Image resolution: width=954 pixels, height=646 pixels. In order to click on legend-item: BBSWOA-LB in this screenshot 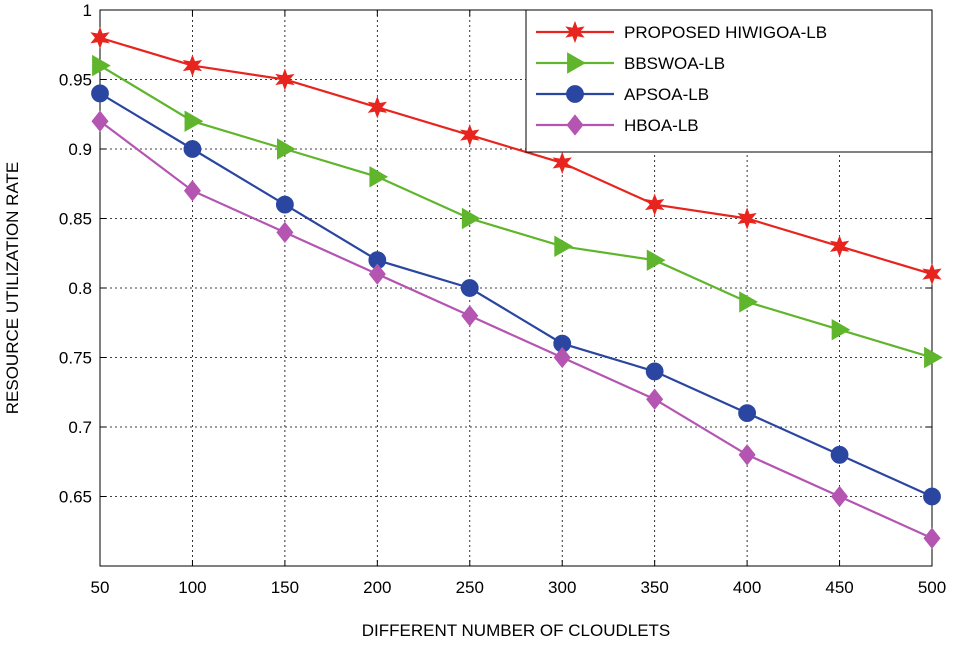, I will do `click(630, 63)`.